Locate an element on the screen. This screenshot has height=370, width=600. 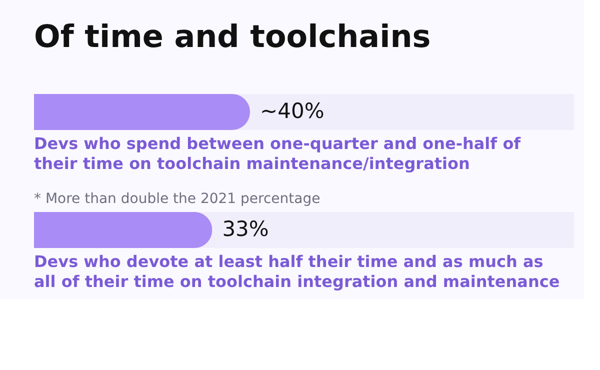
data-label: ~40% is located at coordinates (292, 111).